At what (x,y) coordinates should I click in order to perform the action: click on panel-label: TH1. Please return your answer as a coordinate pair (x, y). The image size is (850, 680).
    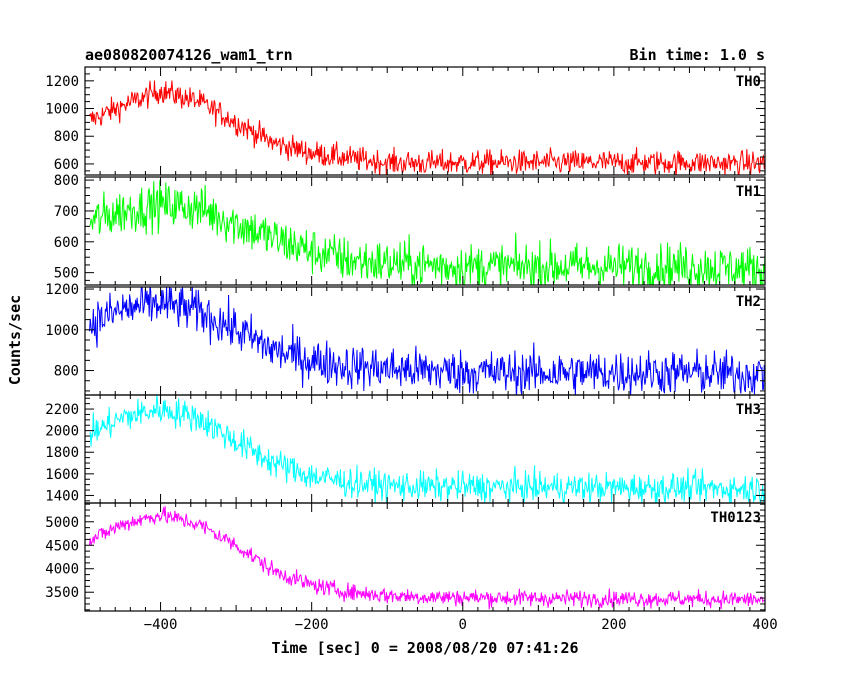
    Looking at the image, I should click on (748, 192).